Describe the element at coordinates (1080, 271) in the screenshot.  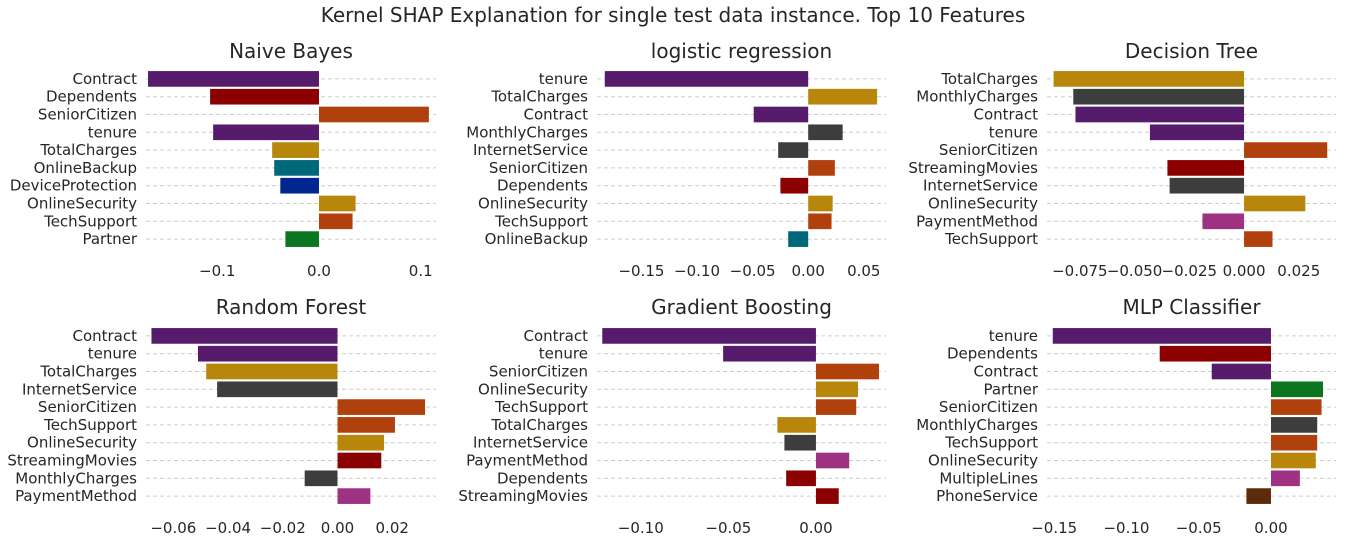
I see `xtick-label: −0.075` at that location.